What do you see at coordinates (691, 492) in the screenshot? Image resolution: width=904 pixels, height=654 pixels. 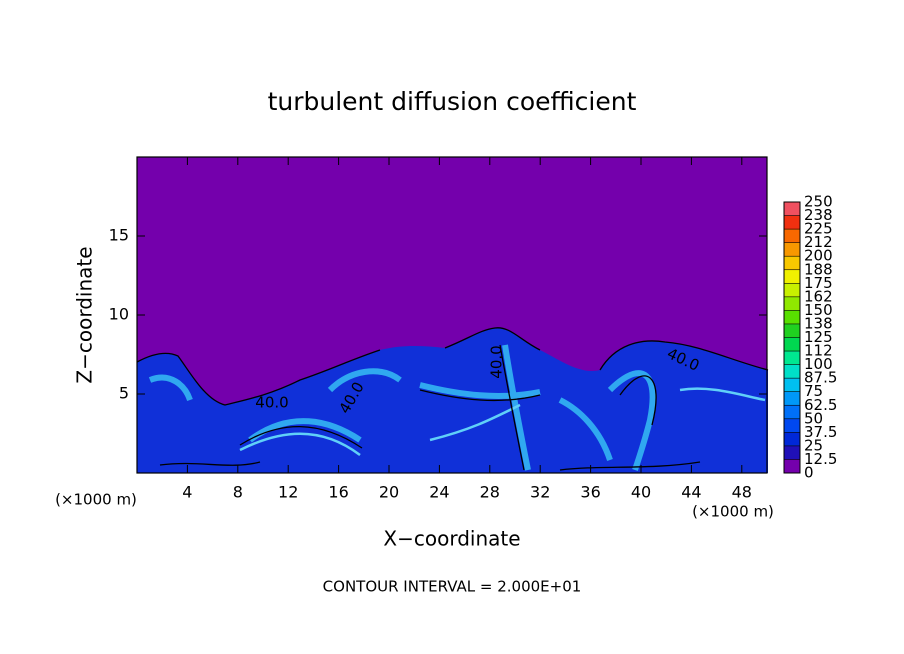 I see `x-tick-label: 44` at bounding box center [691, 492].